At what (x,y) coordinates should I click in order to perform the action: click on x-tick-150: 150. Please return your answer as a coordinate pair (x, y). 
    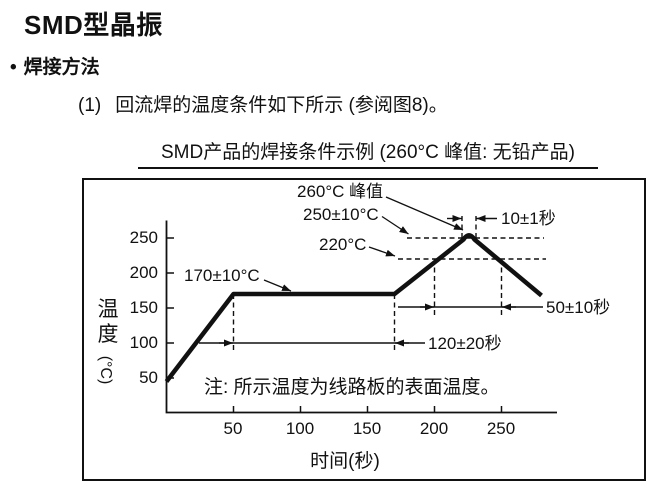
    Looking at the image, I should click on (367, 428).